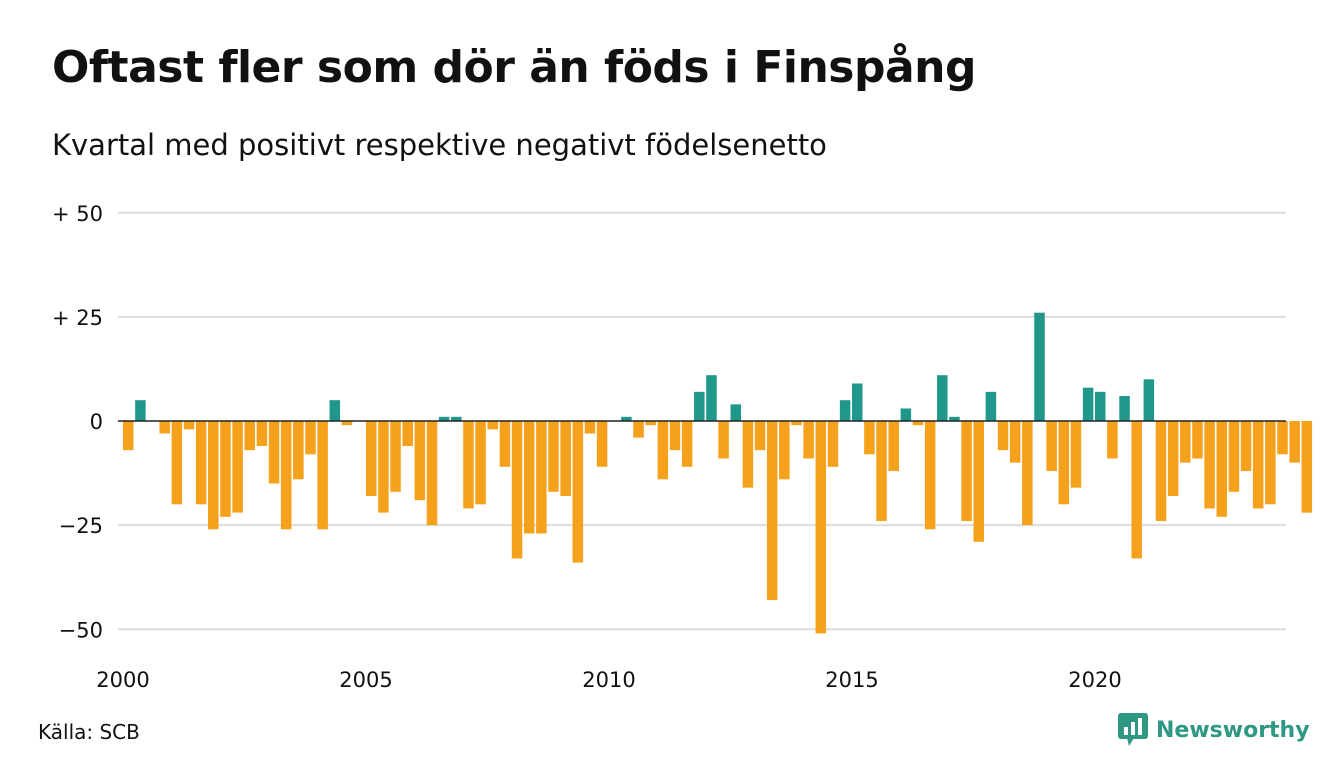 Image resolution: width=1340 pixels, height=780 pixels. Describe the element at coordinates (122, 680) in the screenshot. I see `x-tick-label: 2000` at that location.